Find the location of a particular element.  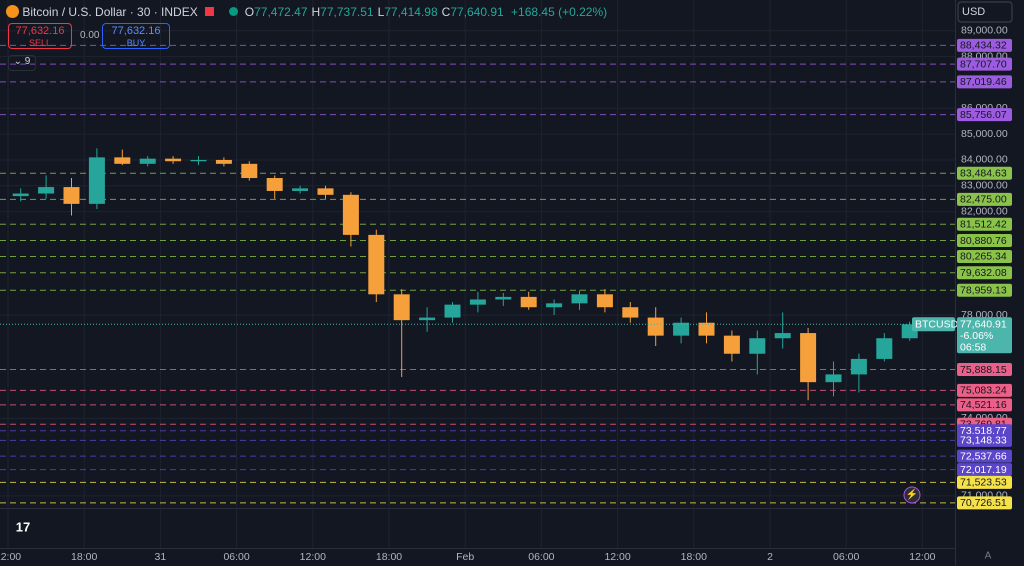

change: +168.45 (+0.22%) is located at coordinates (559, 12).